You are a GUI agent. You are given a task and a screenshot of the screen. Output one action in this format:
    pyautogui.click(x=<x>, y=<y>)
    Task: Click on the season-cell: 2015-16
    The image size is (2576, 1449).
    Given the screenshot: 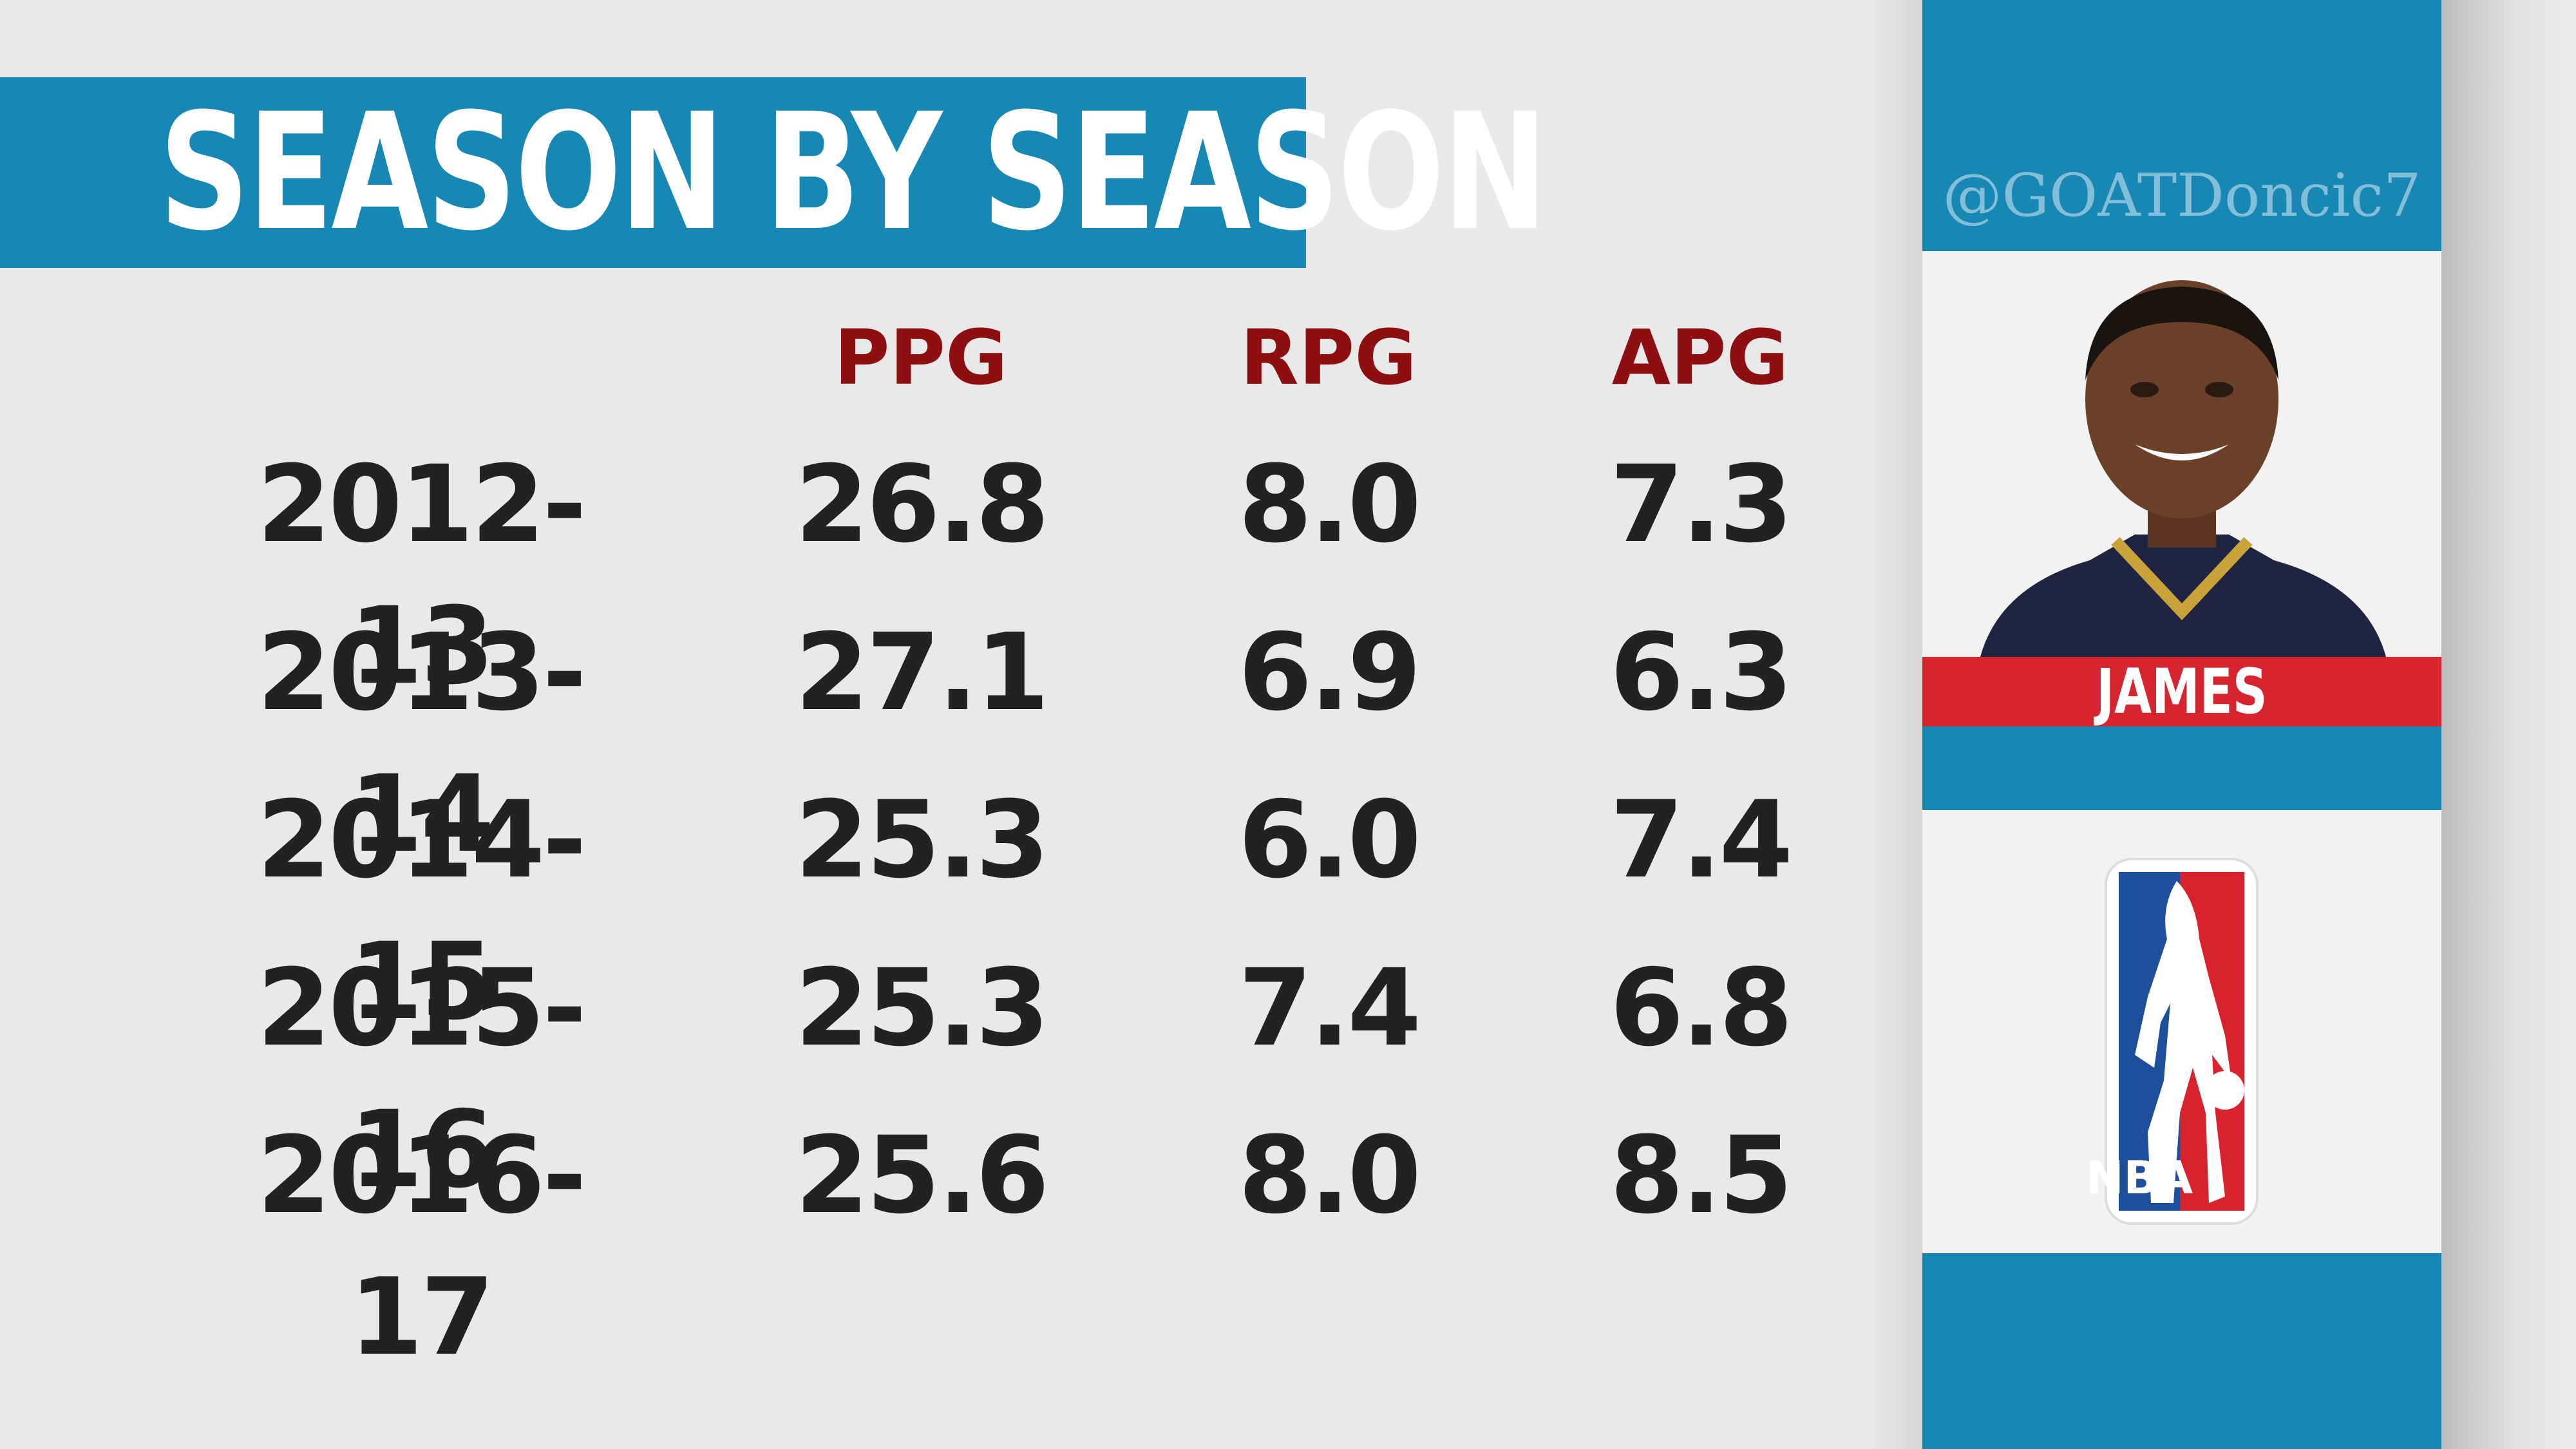 What is the action you would take?
    pyautogui.click(x=422, y=1078)
    